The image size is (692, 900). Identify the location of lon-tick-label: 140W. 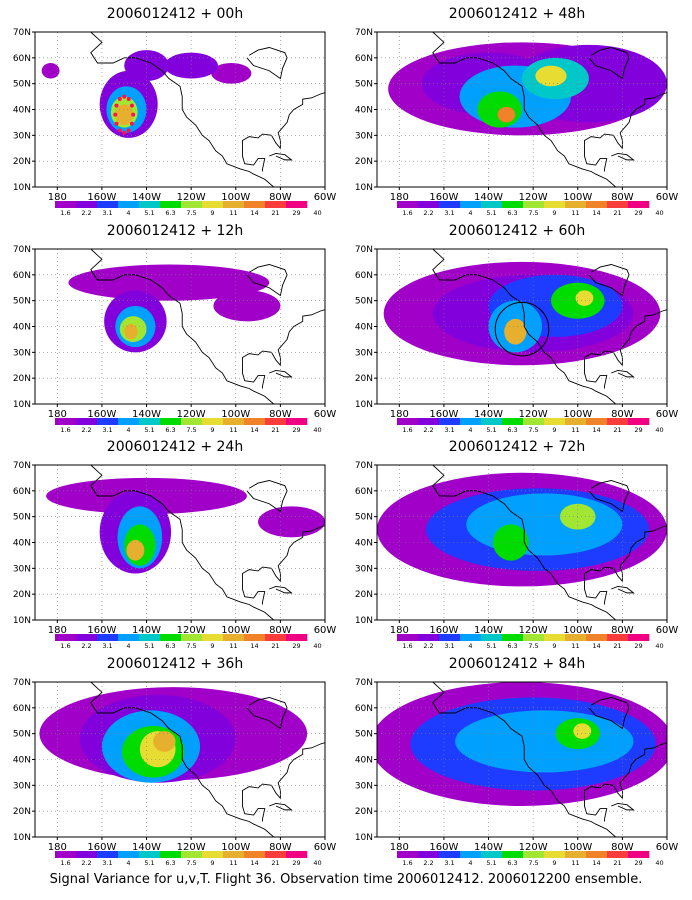
(488, 630).